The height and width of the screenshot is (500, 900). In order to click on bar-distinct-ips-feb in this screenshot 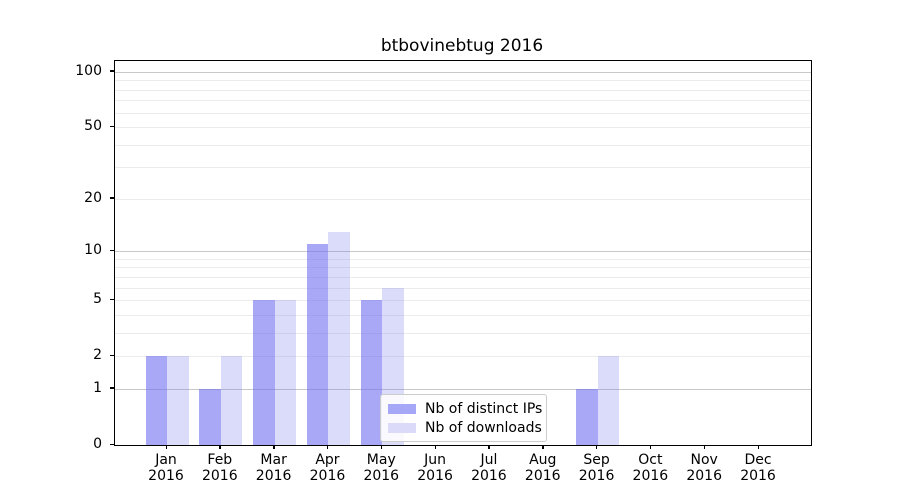, I will do `click(210, 416)`.